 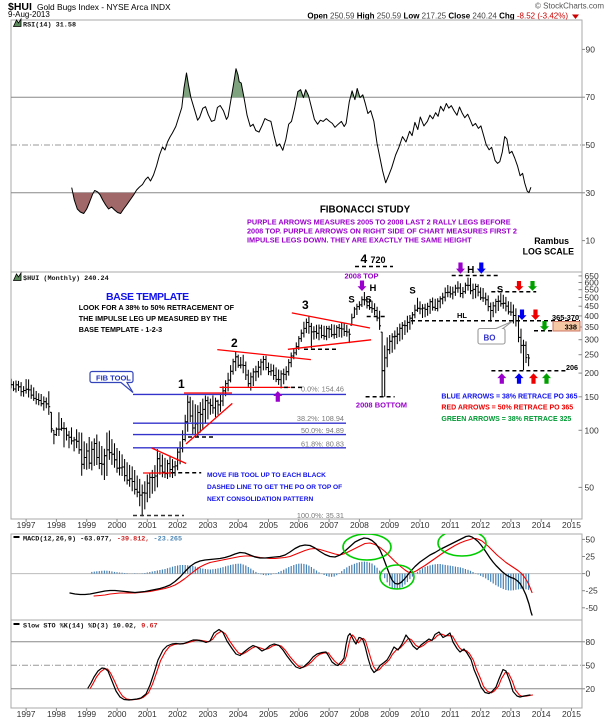 What do you see at coordinates (565, 317) in the screenshot?
I see `svg-text: 365-370` at bounding box center [565, 317].